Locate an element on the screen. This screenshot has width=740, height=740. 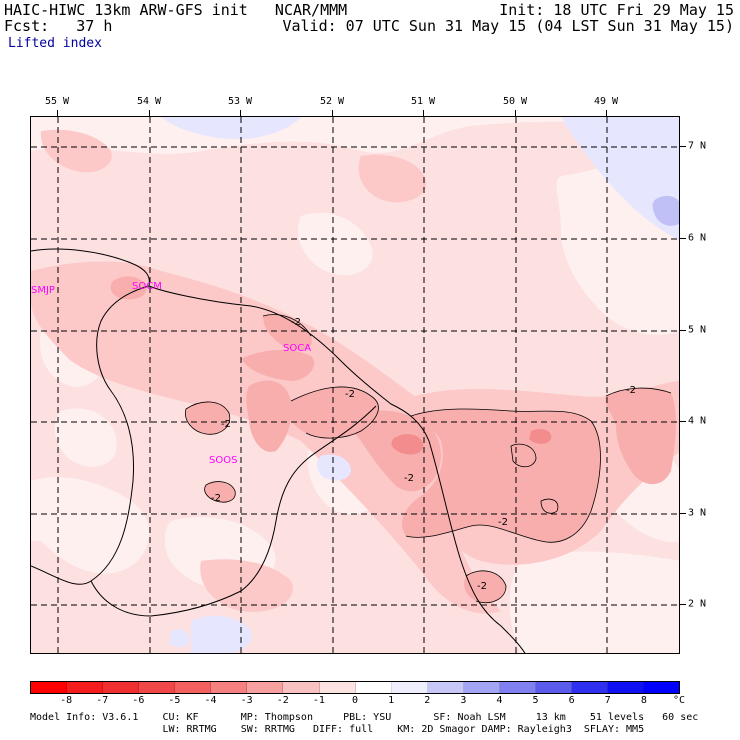
colorbar-tick-label: -7 is located at coordinates (102, 700).